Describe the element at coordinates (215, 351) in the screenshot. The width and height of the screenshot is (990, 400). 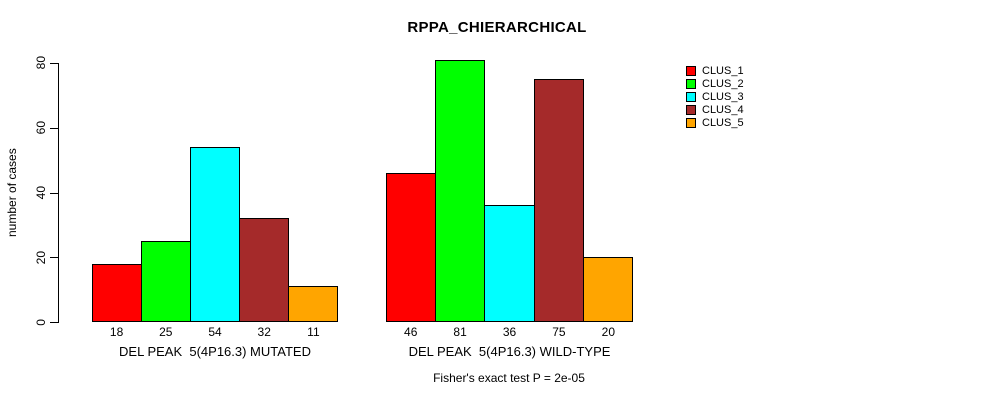
I see `group-label-mutated: DEL PEAK 5(4P16.3) MUTATED` at that location.